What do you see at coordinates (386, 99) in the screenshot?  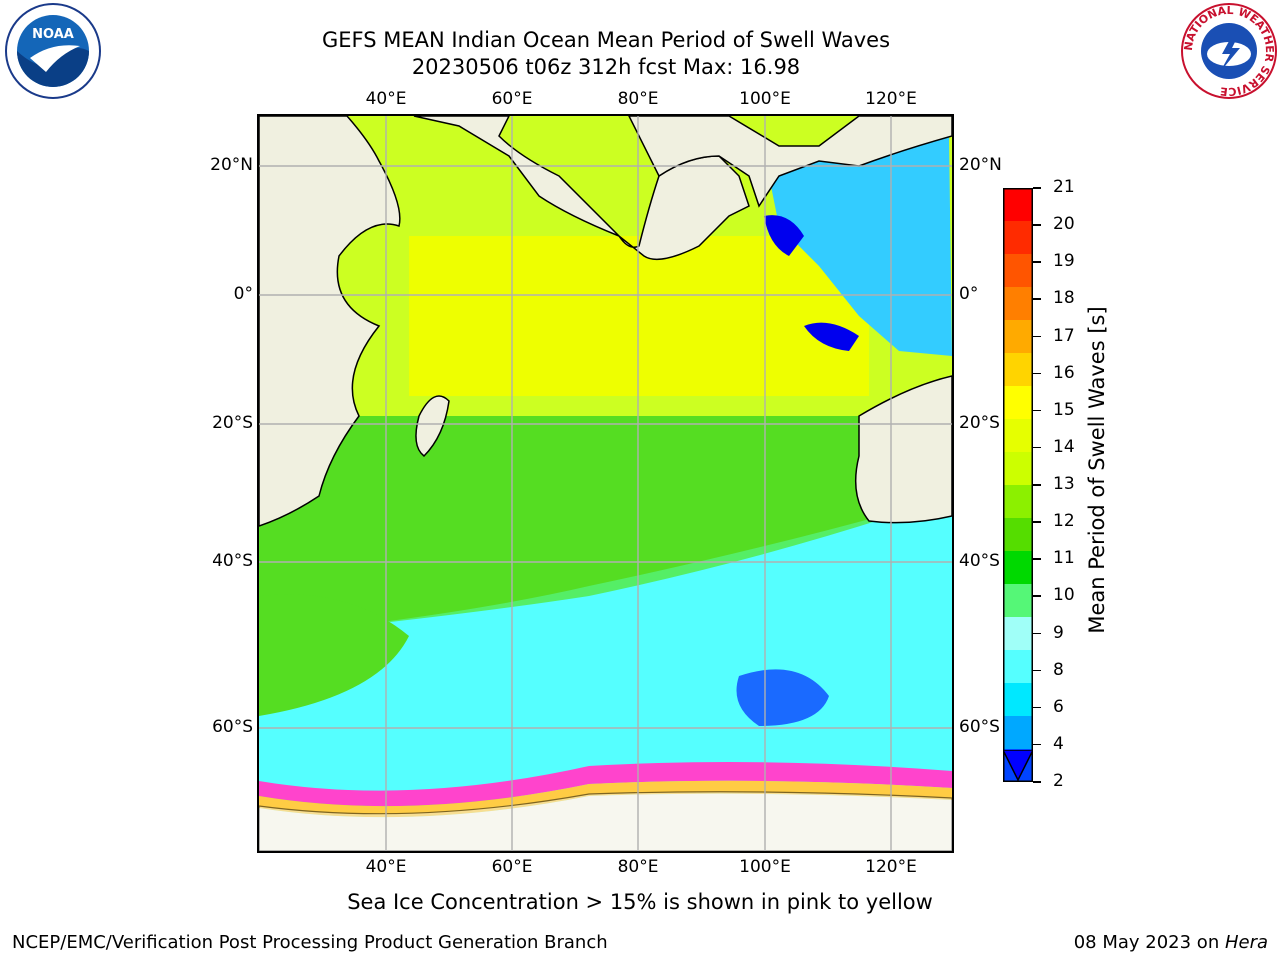 I see `lon-tick-top: 40°E` at bounding box center [386, 99].